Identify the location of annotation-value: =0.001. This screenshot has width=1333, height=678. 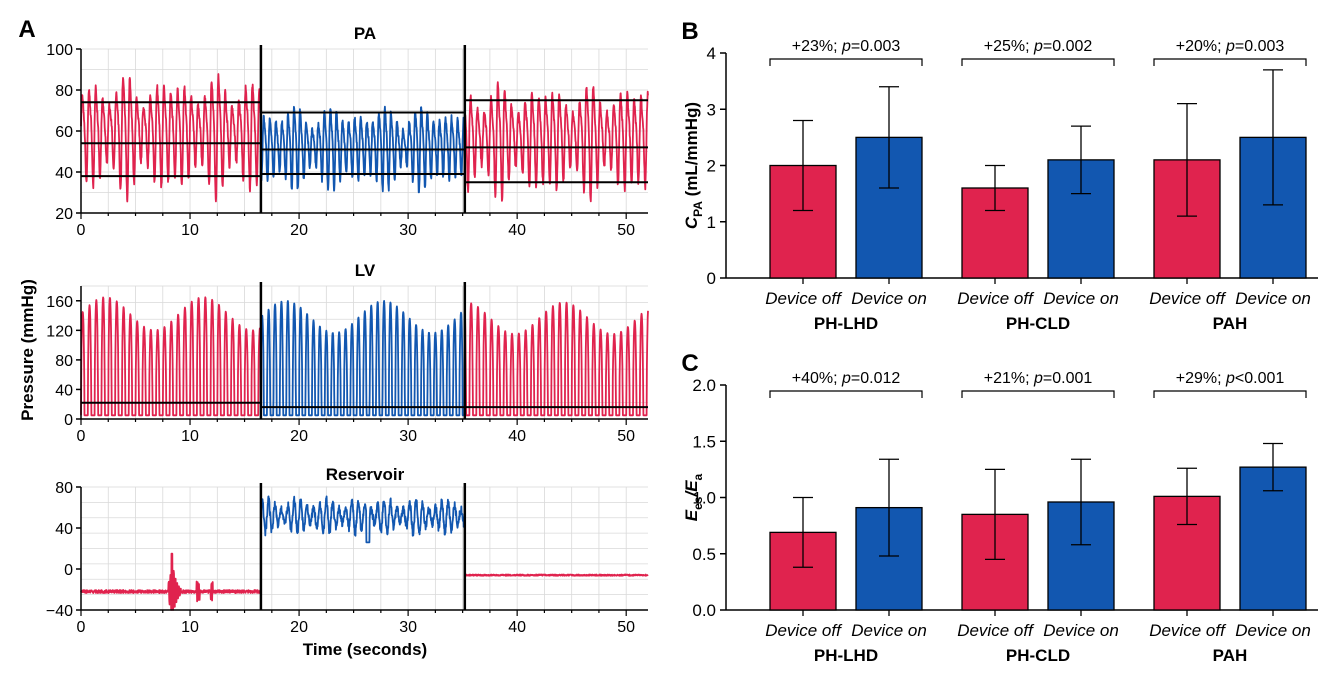
(1067, 378).